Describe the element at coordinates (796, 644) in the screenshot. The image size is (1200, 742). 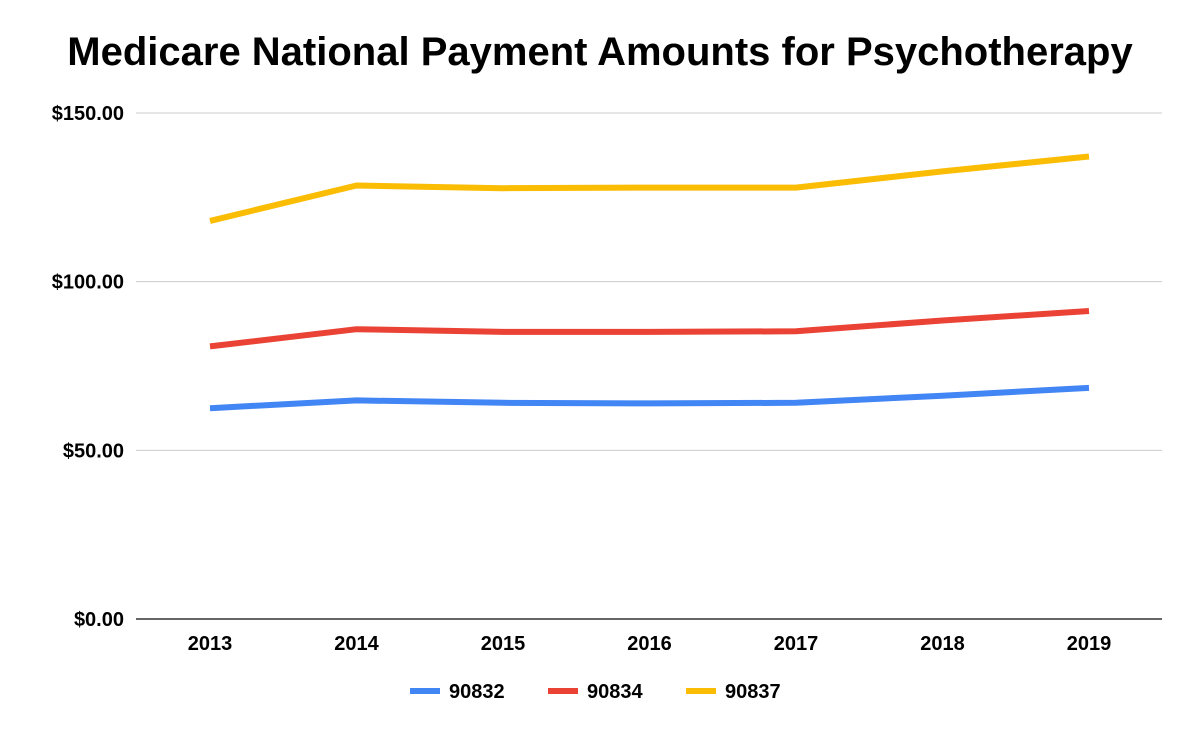
I see `x-tick-label: 2017` at that location.